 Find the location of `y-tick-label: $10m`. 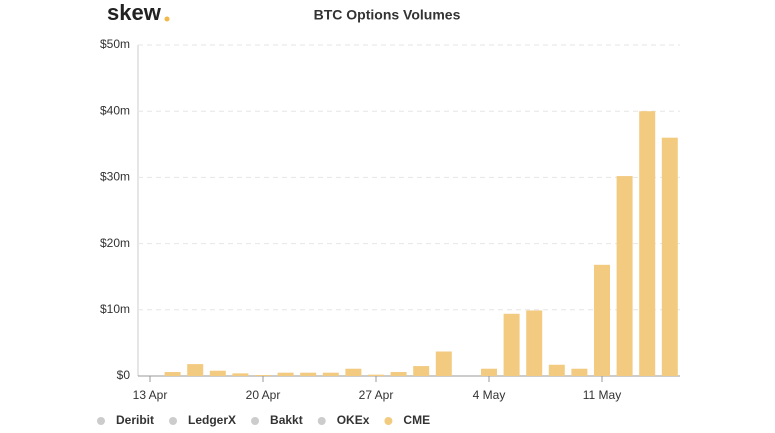

y-tick-label: $10m is located at coordinates (115, 309).